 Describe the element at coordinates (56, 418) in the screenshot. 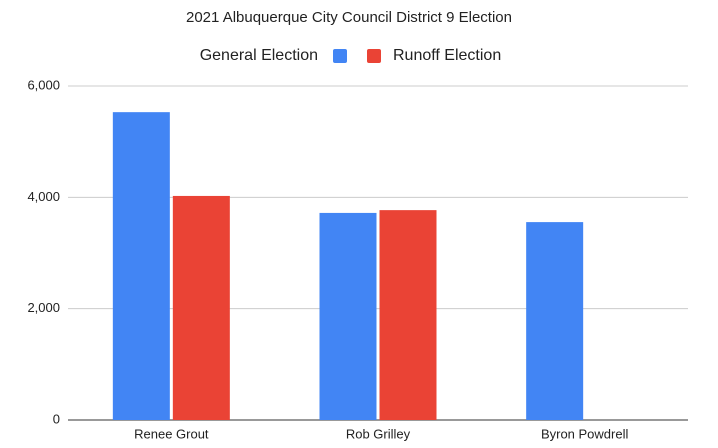

I see `y-tick-label: 0` at that location.